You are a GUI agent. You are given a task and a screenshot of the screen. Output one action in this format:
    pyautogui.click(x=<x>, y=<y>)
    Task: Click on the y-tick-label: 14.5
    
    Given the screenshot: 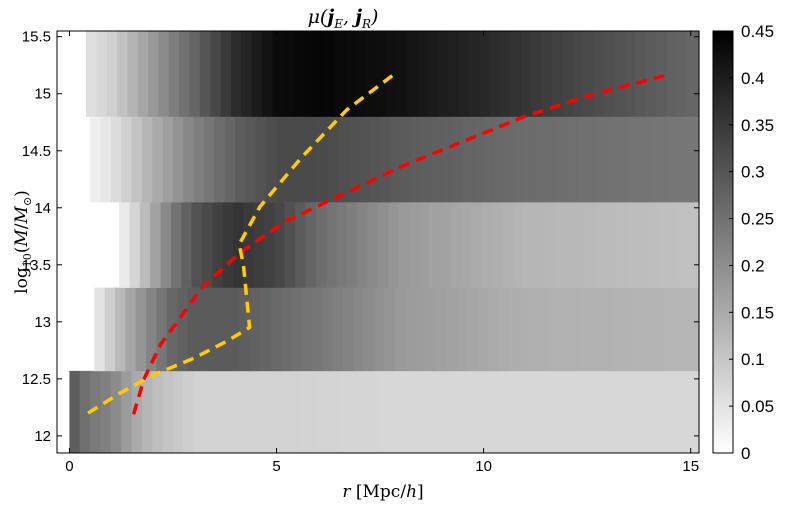 What is the action you would take?
    pyautogui.click(x=36, y=151)
    